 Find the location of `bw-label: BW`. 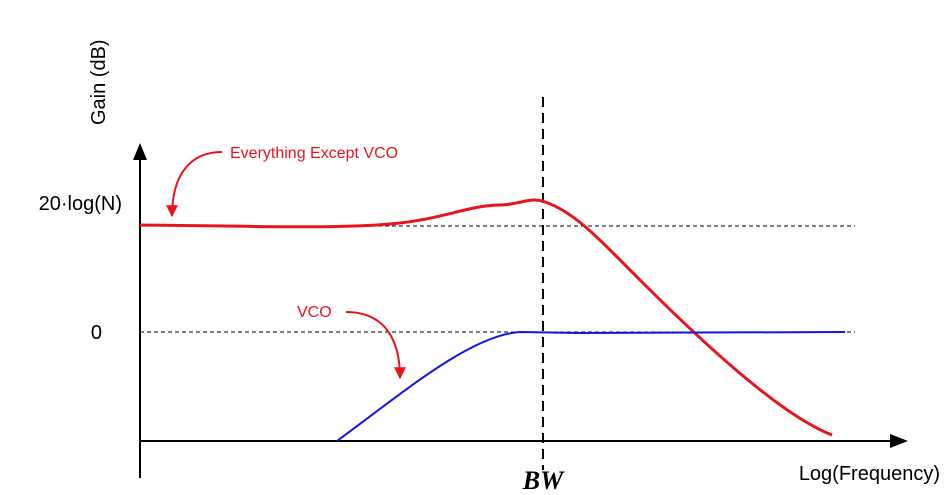

bw-label: BW is located at coordinates (543, 480).